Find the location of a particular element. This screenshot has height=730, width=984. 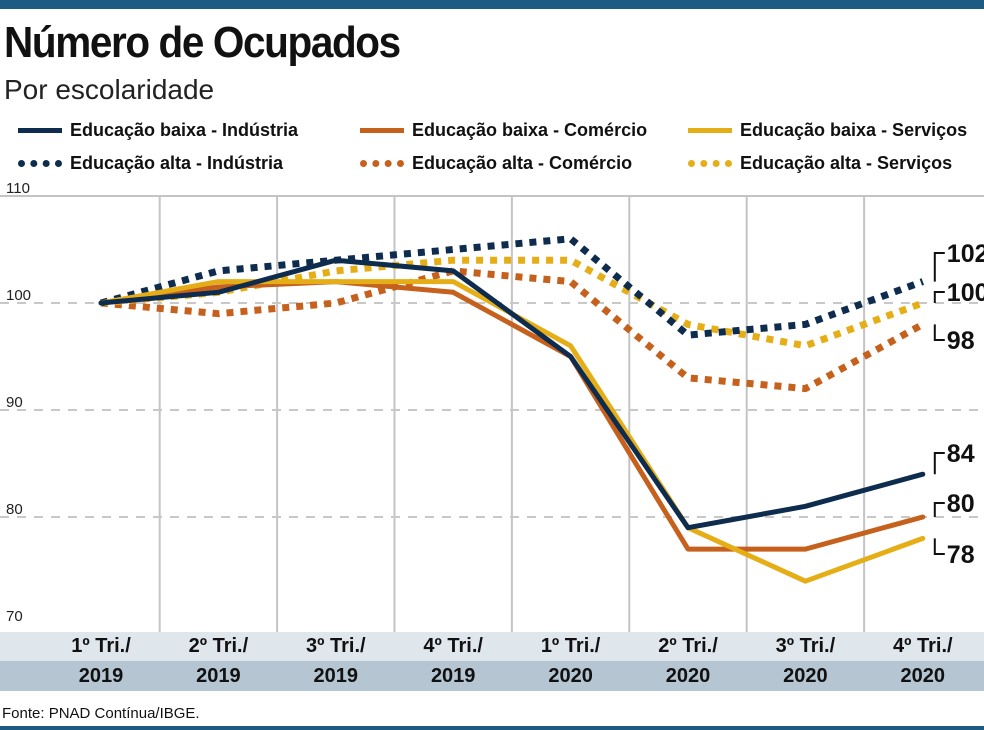

legend-label: Educação baixa - Comércio is located at coordinates (530, 130).